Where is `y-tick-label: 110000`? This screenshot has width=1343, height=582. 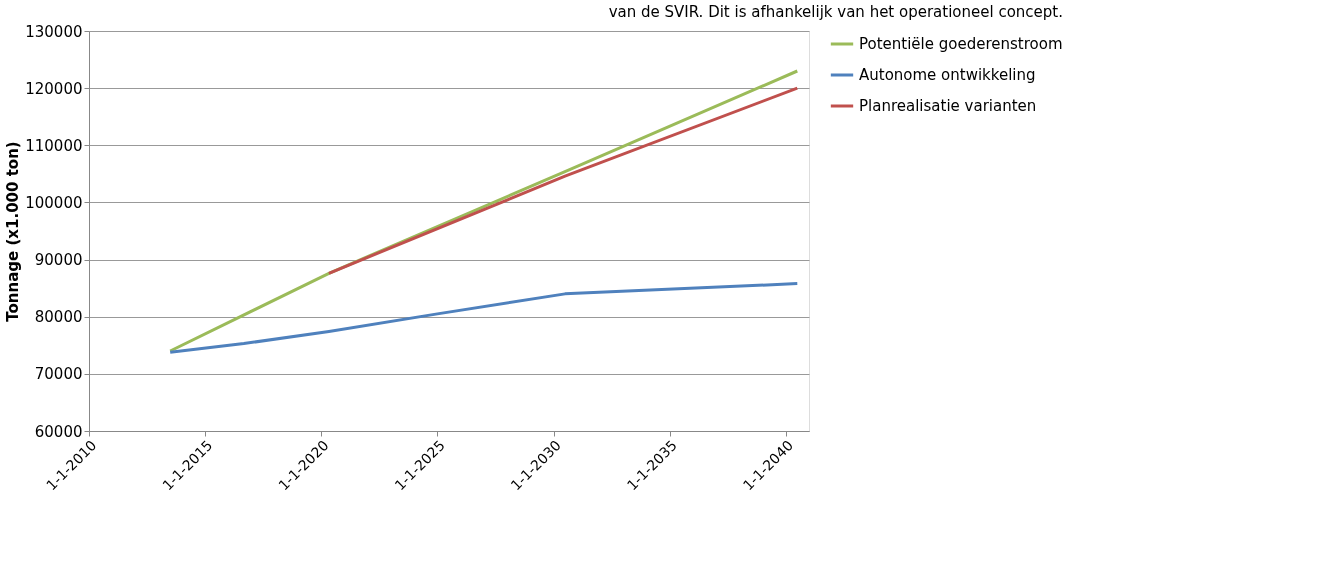
y-tick-label: 110000 is located at coordinates (54, 145).